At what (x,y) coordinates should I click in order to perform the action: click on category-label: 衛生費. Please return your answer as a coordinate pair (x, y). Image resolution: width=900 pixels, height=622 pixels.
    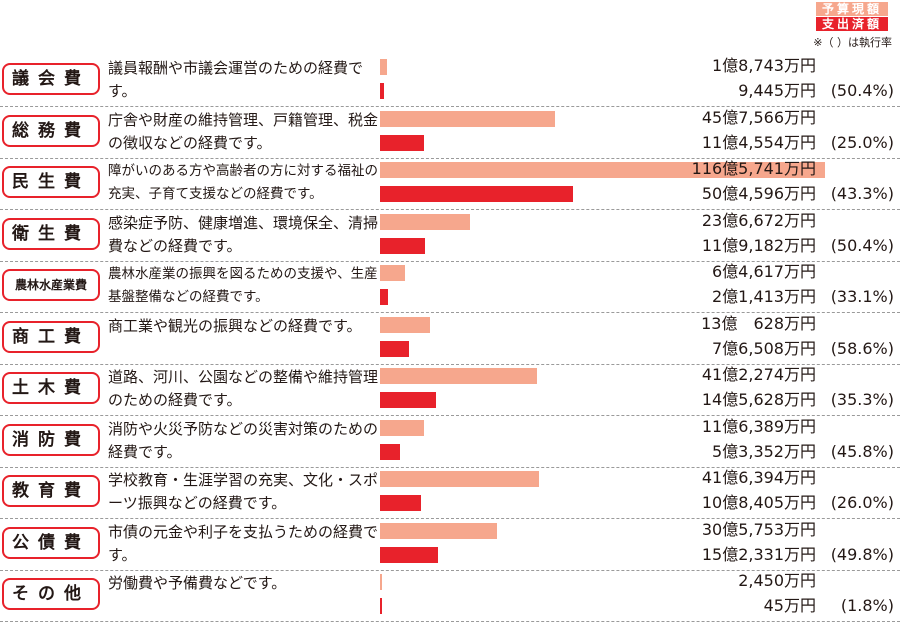
    Looking at the image, I should click on (51, 233).